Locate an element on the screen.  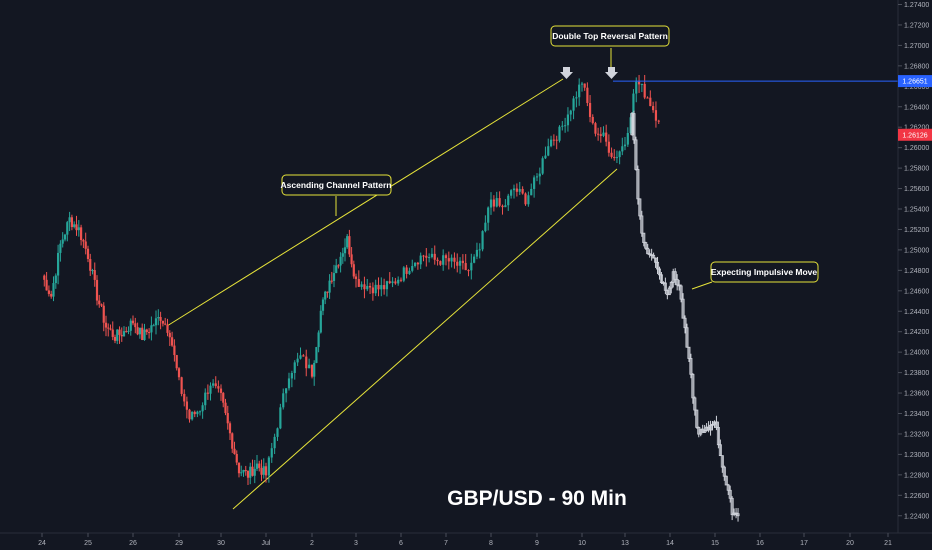
annotation-impulsive-move-text: Expecting Impulsive Move is located at coordinates (764, 272).